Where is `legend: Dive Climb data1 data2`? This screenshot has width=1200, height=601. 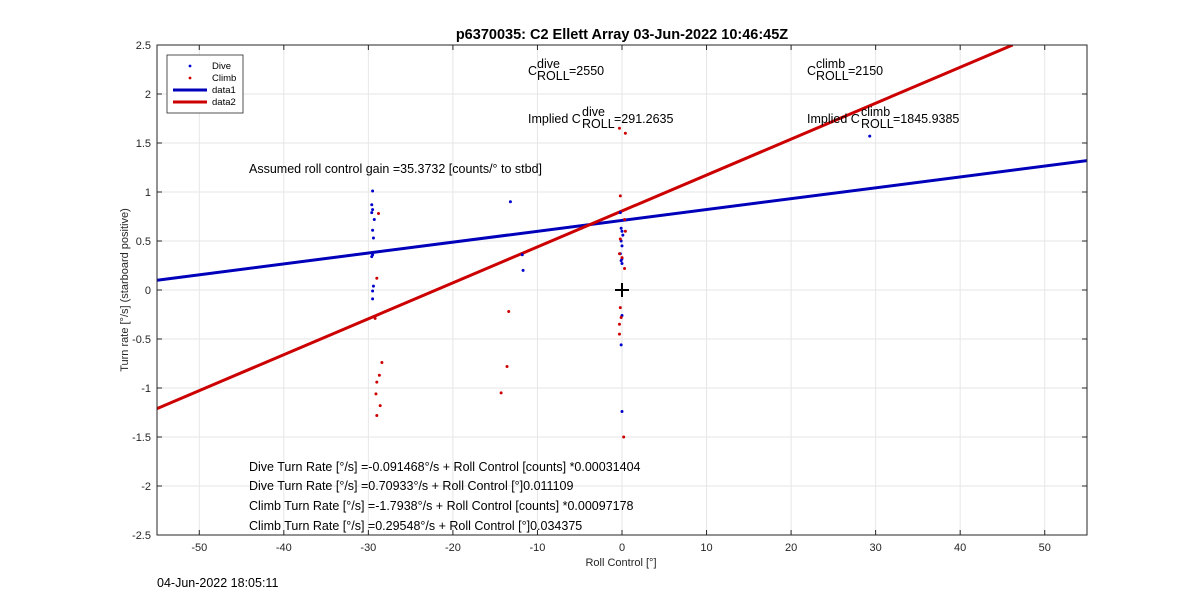
legend: Dive Climb data1 data2 is located at coordinates (205, 84).